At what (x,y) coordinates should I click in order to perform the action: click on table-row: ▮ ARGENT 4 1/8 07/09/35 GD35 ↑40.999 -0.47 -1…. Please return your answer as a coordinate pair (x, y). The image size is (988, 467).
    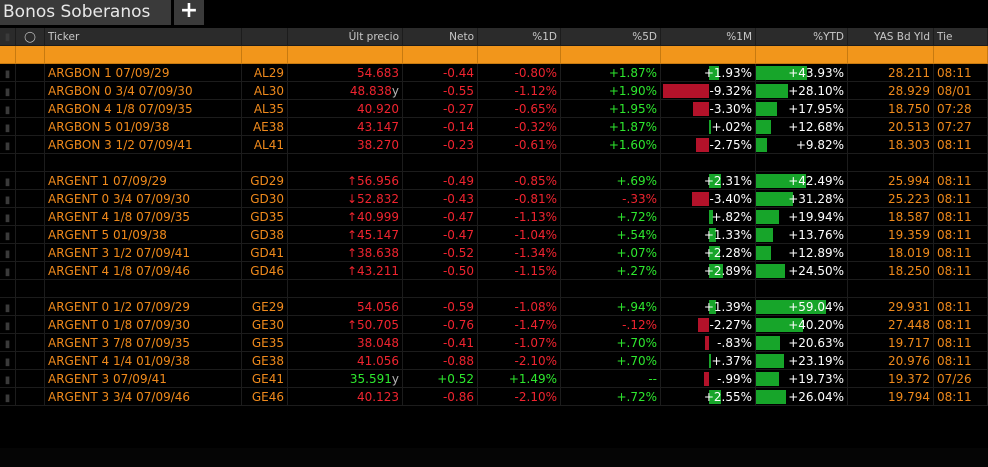
    Looking at the image, I should click on (494, 217).